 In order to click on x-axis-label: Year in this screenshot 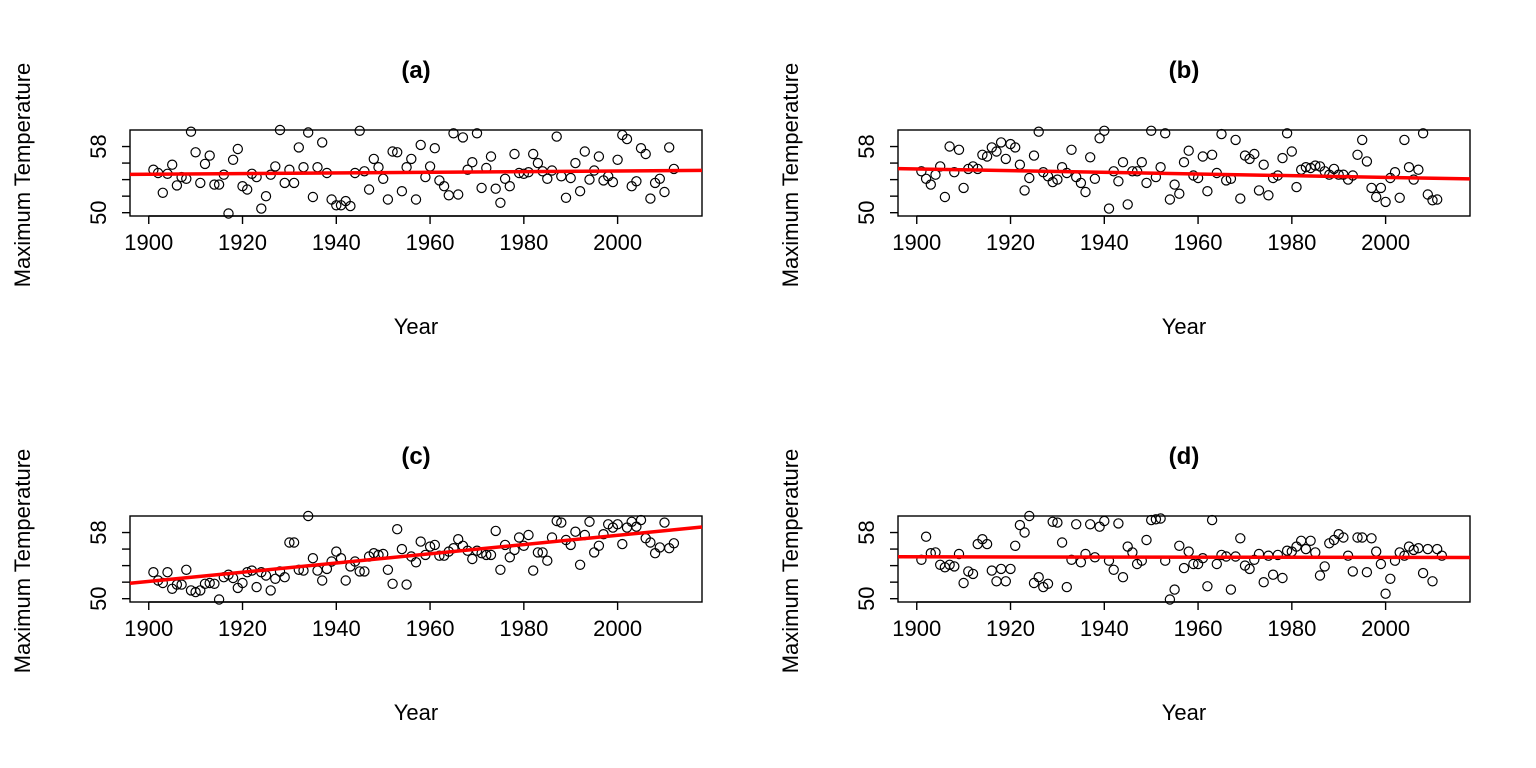, I will do `click(1184, 712)`.